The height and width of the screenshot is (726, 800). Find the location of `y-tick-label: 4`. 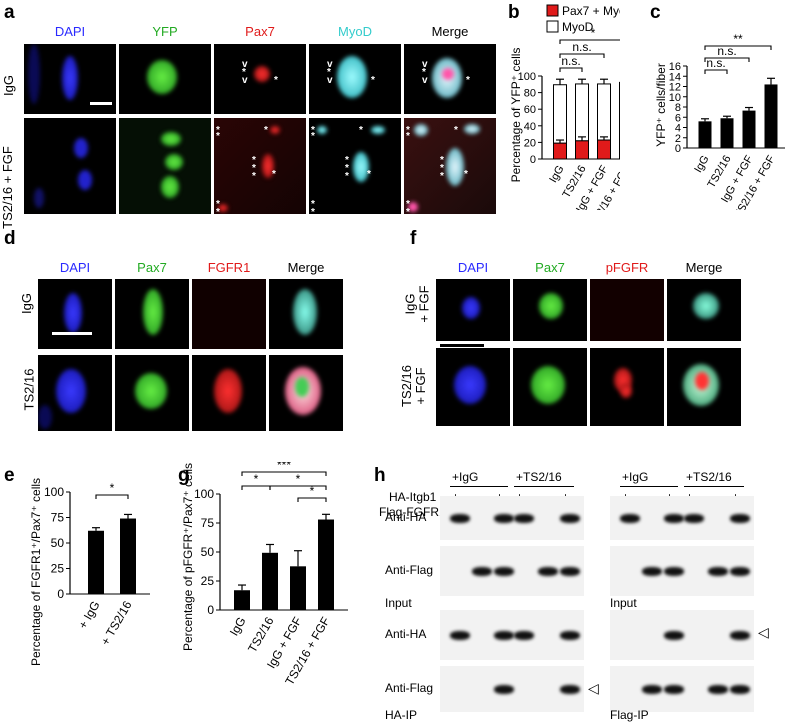

y-tick-label: 4 is located at coordinates (678, 129).